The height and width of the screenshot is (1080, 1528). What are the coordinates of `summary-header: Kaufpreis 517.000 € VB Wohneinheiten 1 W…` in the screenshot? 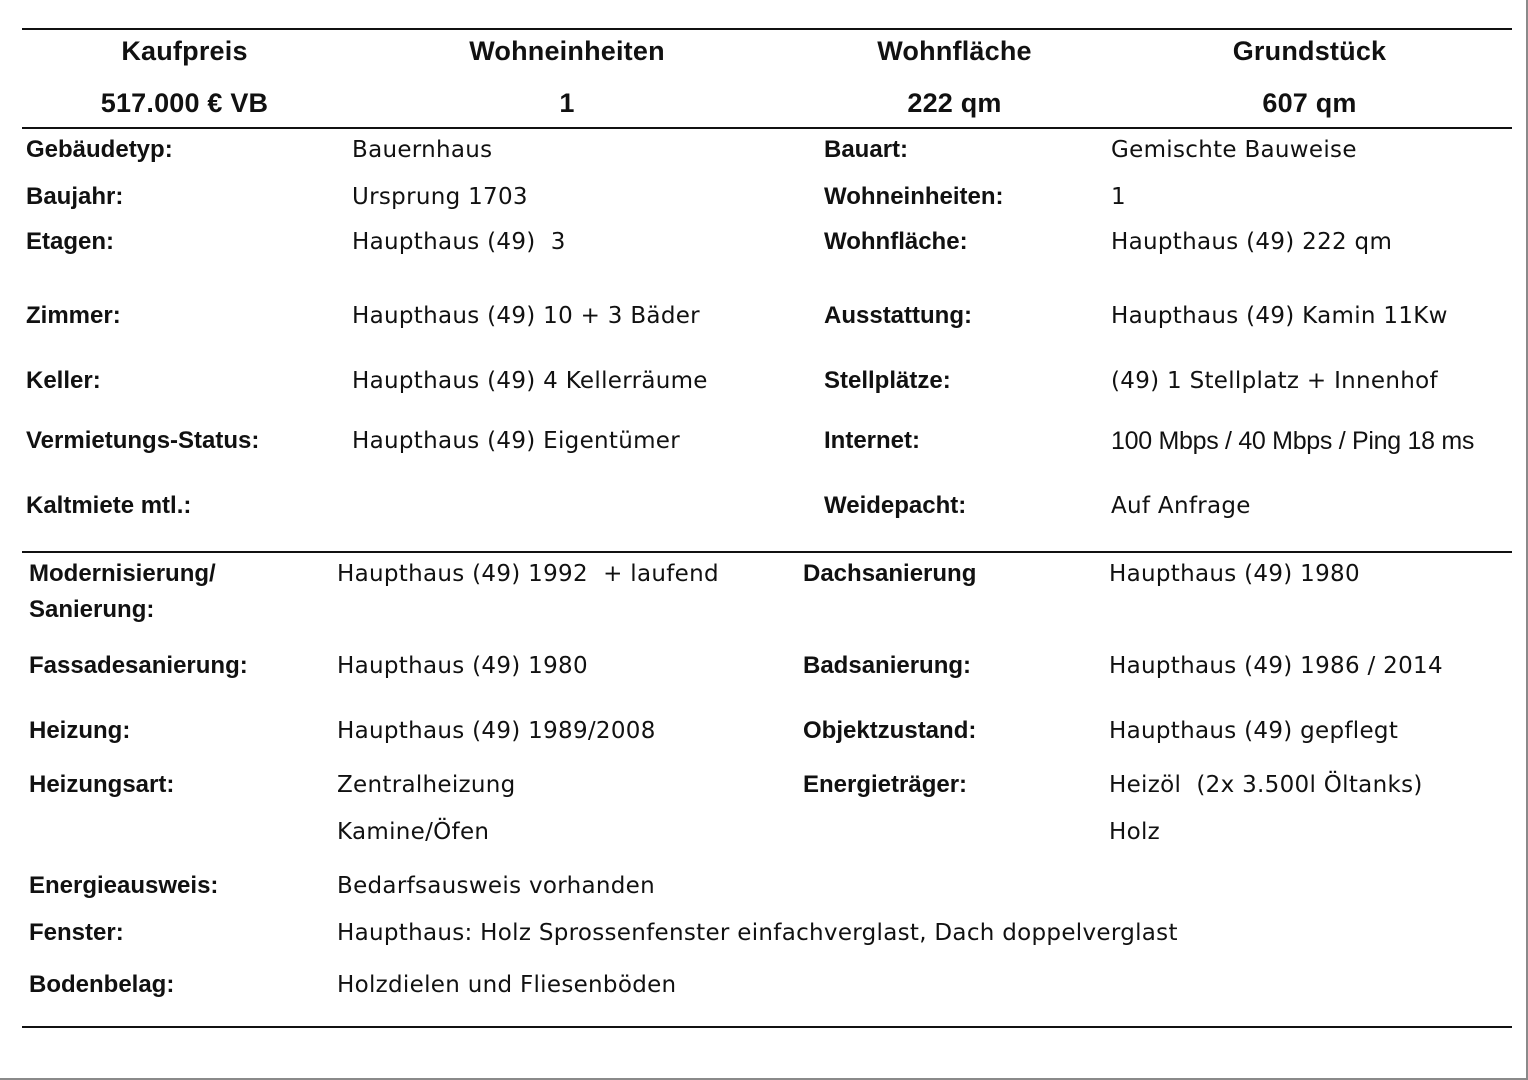 It's located at (767, 79).